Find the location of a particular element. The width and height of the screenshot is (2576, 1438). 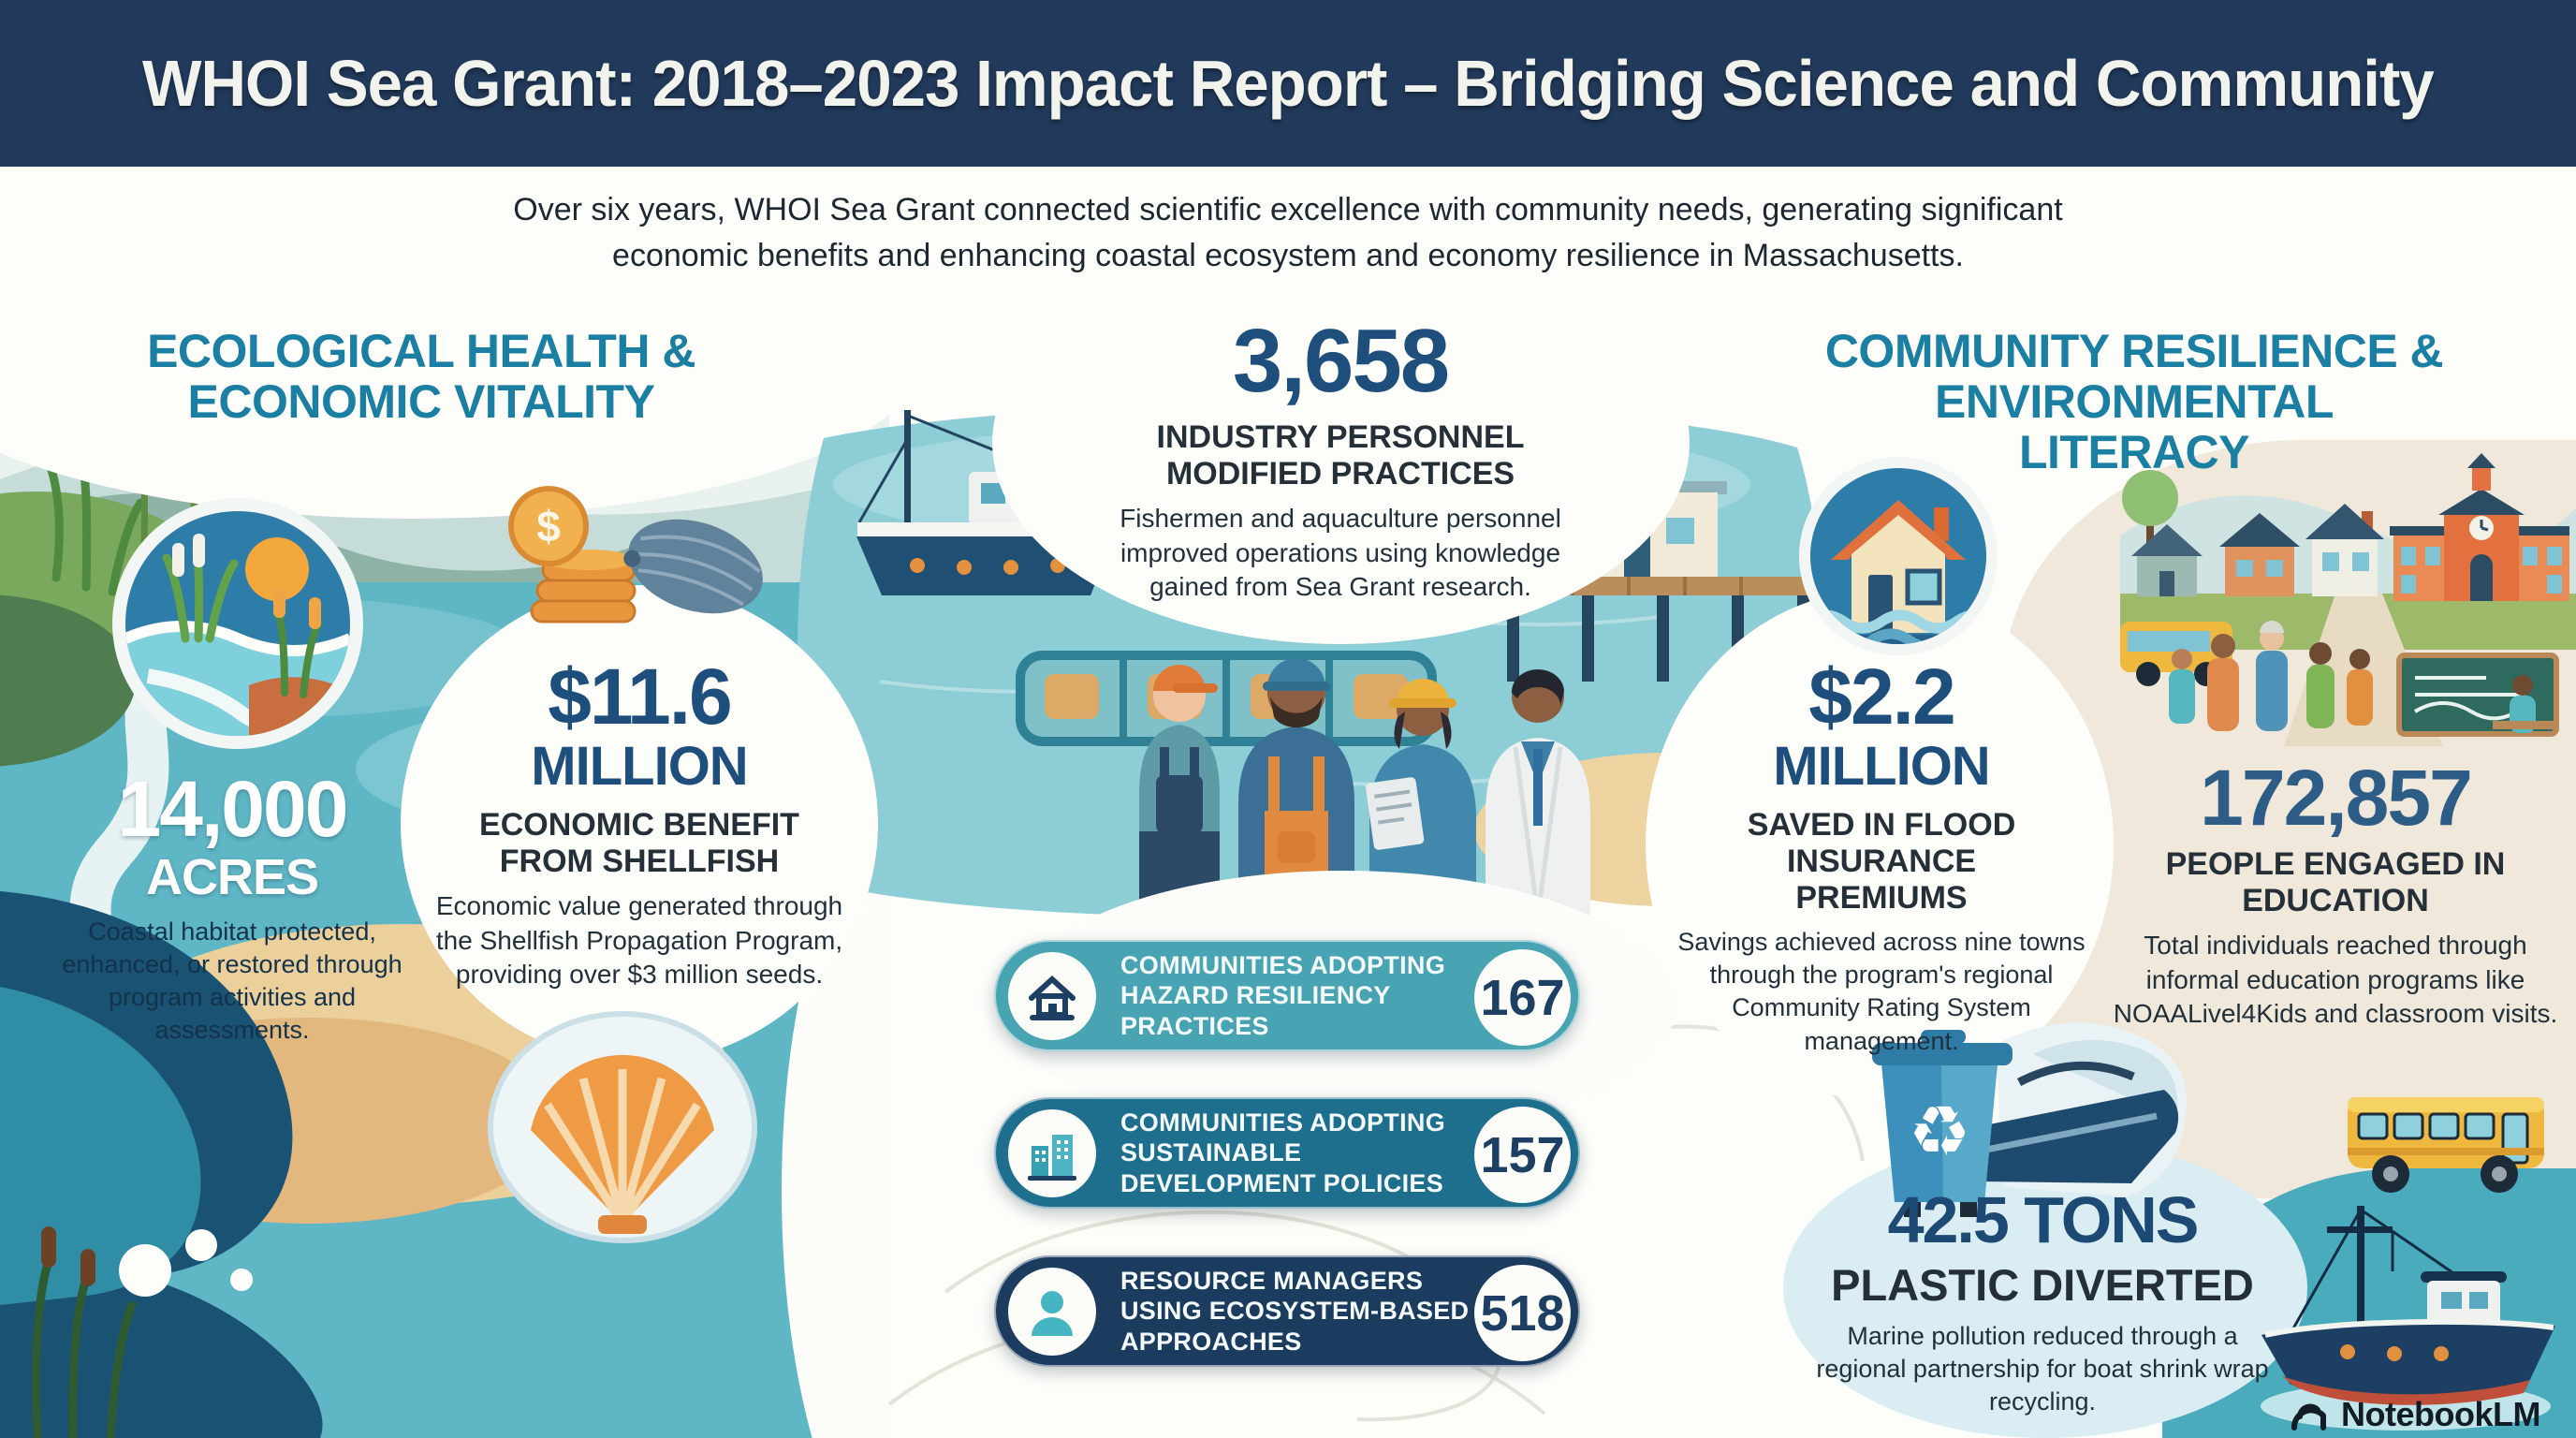

left-section-heading: ECOLOGICAL HEALTH & ECONOMIC VITALITY is located at coordinates (421, 376).